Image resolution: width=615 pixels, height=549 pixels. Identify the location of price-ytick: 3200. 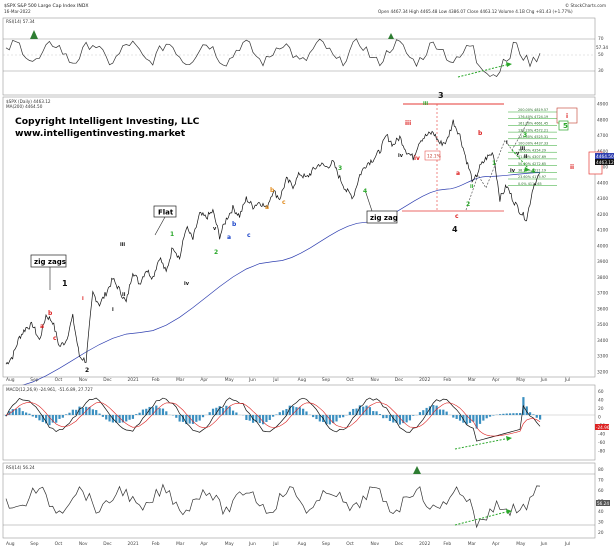
(602, 373).